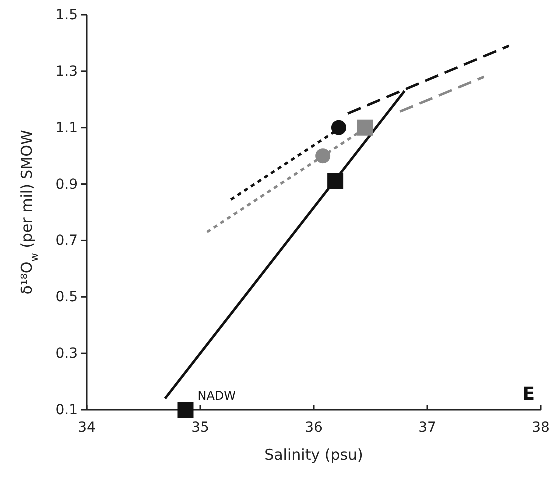  What do you see at coordinates (427, 428) in the screenshot?
I see `x-tick-label: 37` at bounding box center [427, 428].